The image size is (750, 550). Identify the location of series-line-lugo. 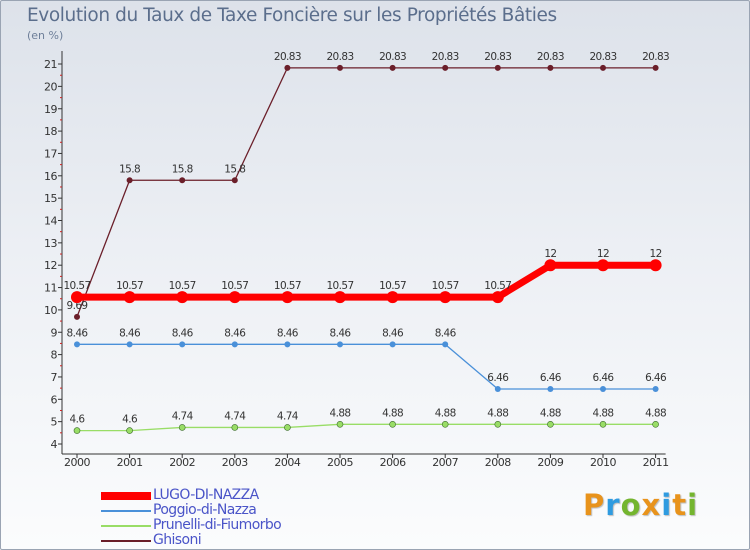
(366, 281).